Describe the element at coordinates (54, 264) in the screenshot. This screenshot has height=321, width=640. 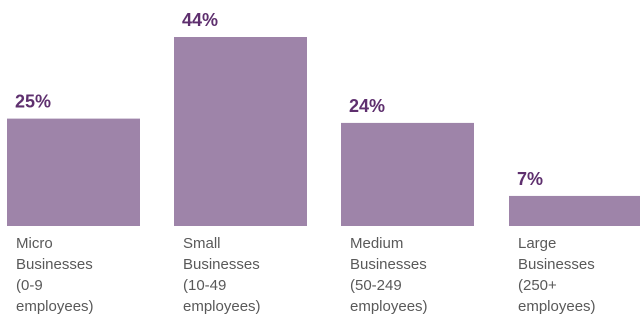
I see `category-label-0-line-1: Businesses` at that location.